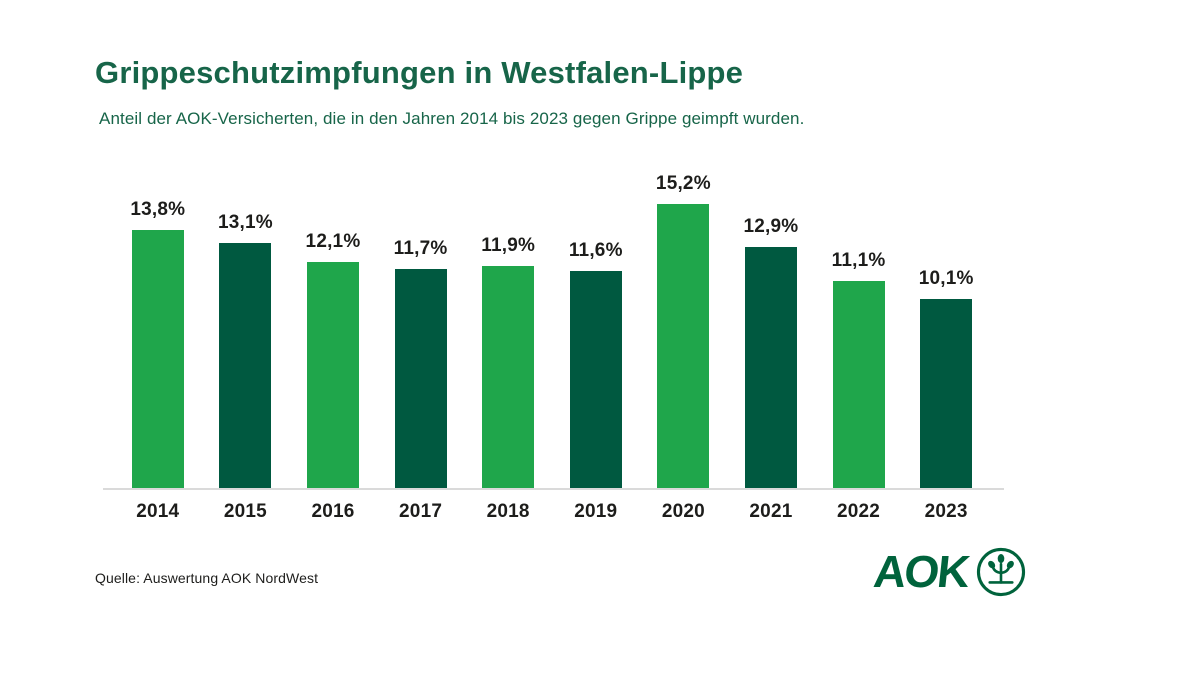 This screenshot has width=1200, height=675. I want to click on x-axis-label-2020: 2020, so click(683, 511).